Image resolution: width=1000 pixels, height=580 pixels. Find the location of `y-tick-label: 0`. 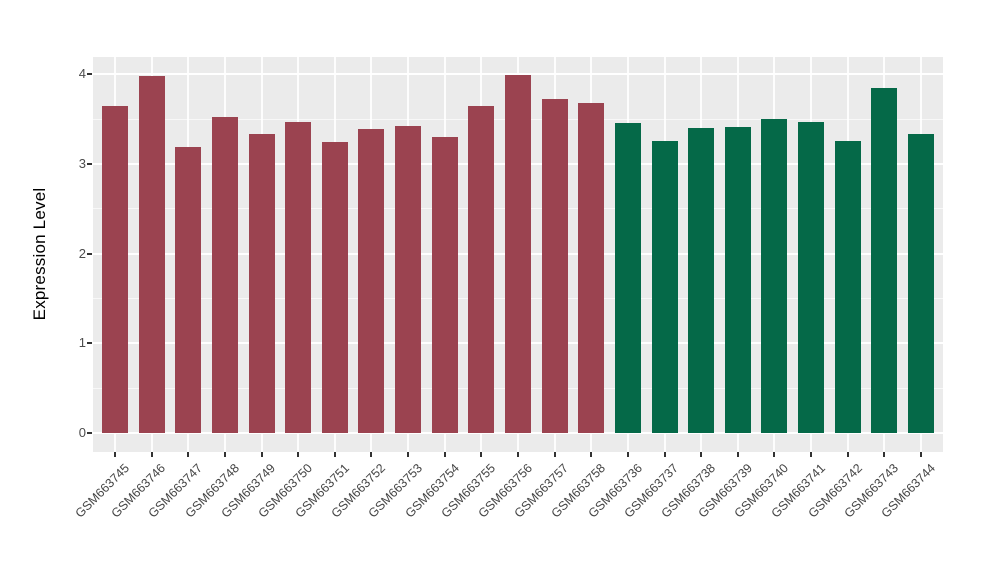

y-tick-label: 0 is located at coordinates (82, 432).